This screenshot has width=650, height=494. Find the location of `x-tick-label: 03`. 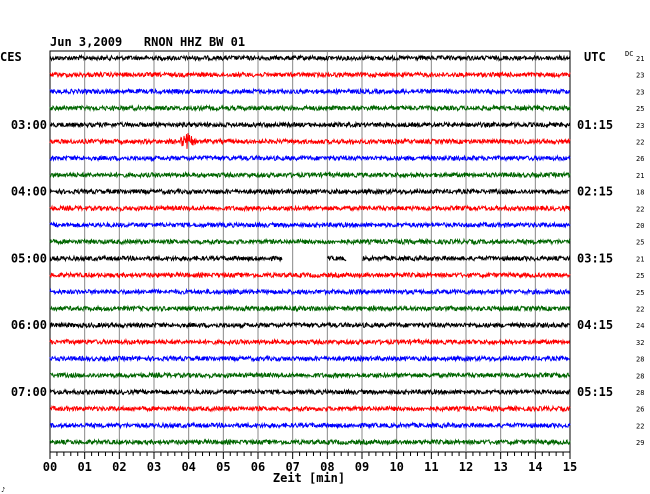

x-tick-label: 03 is located at coordinates (154, 467).